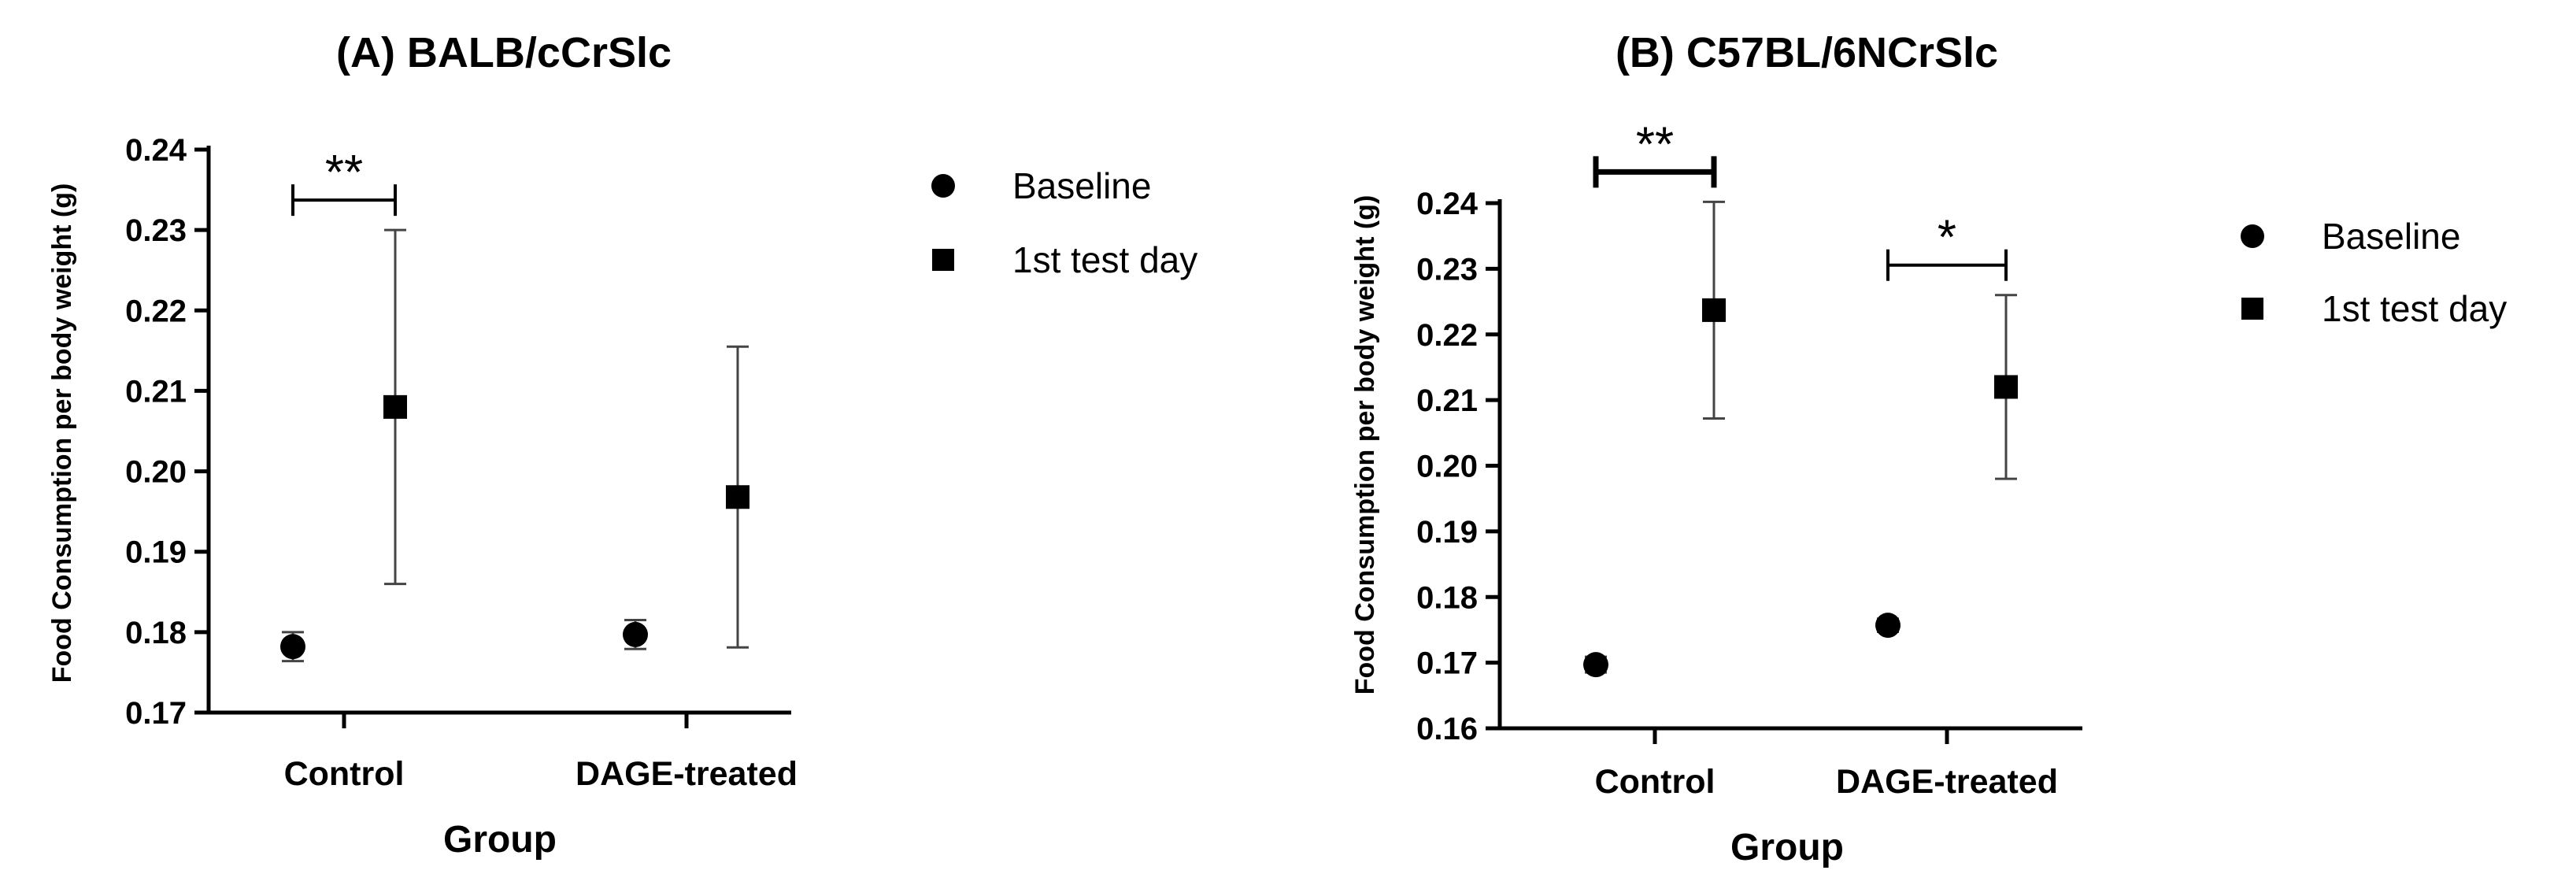 This screenshot has height=885, width=2576. What do you see at coordinates (1947, 238) in the screenshot?
I see `significance-label: *` at bounding box center [1947, 238].